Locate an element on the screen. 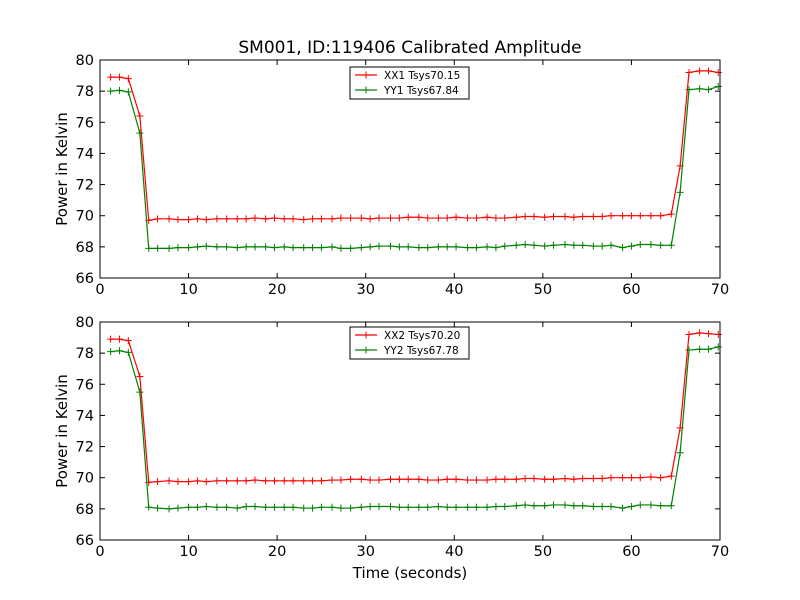  legend-box is located at coordinates (409, 343).